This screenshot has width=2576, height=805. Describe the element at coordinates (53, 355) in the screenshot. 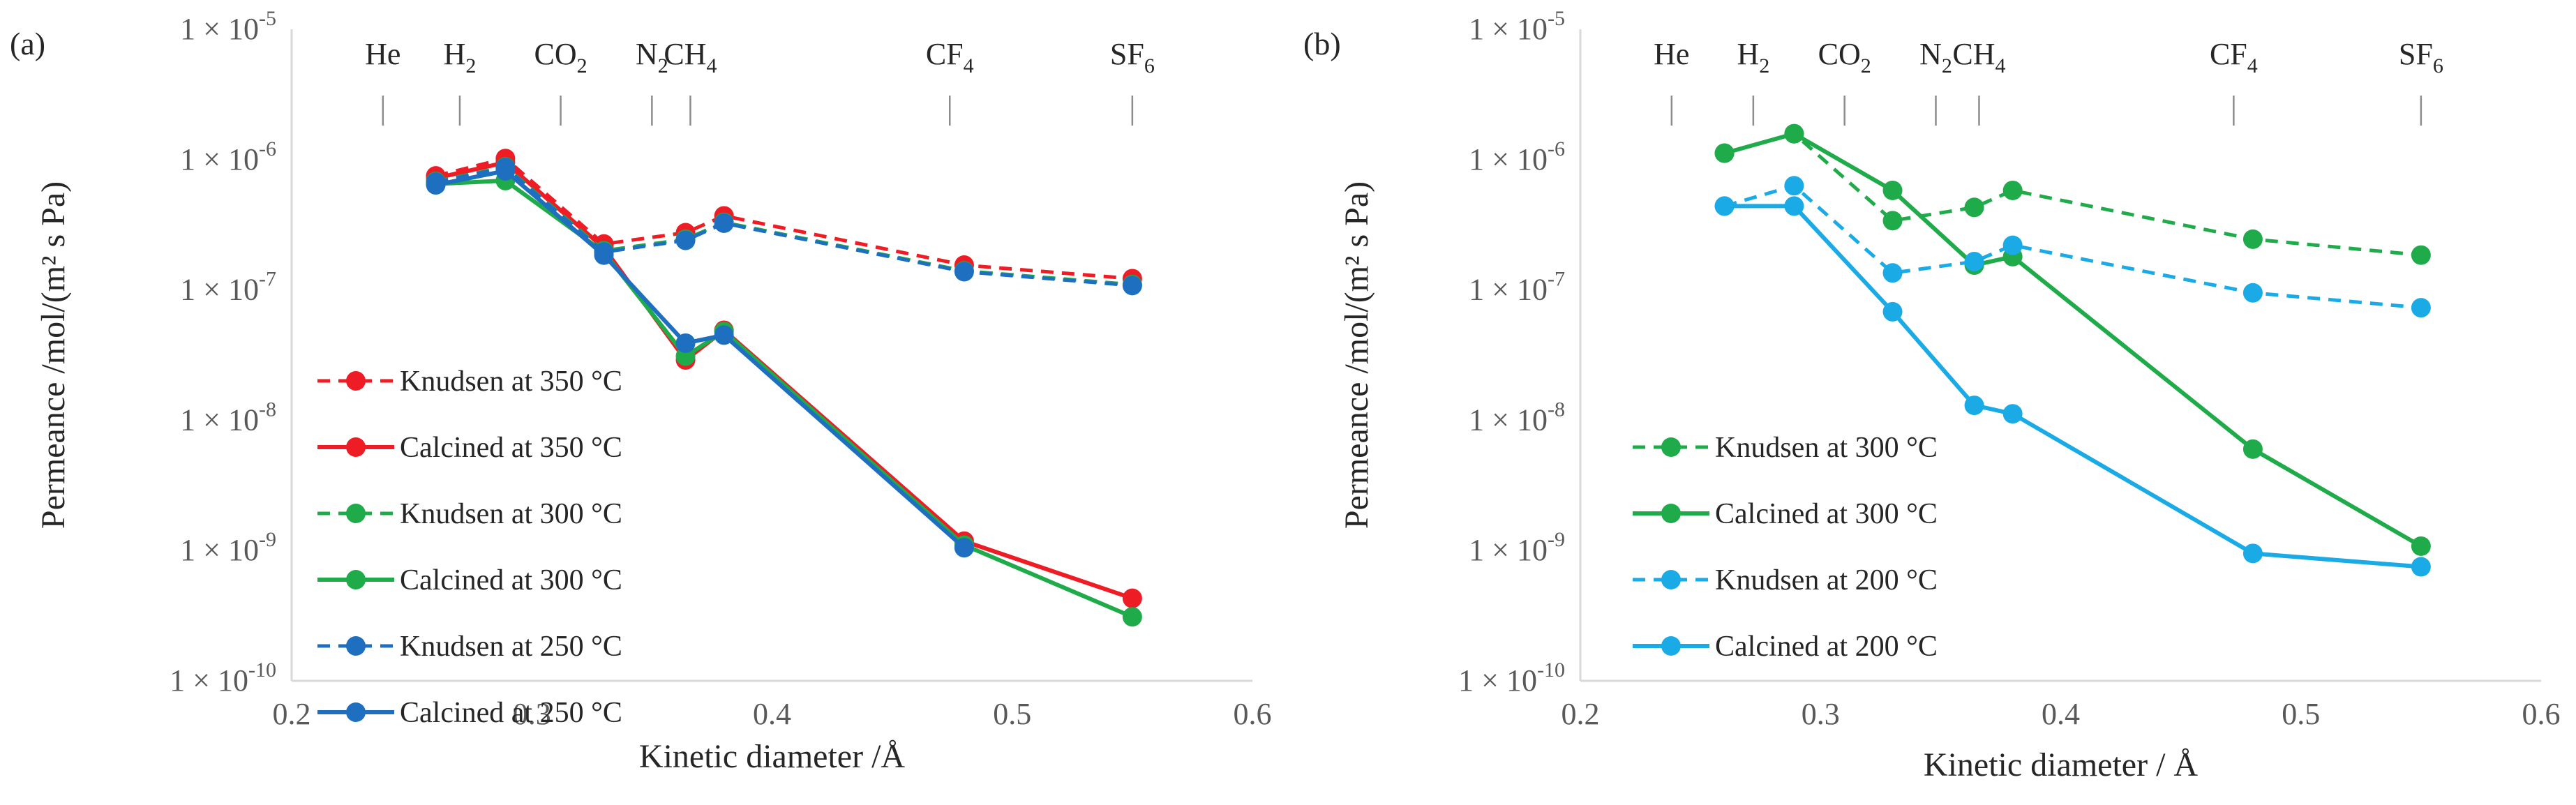

I see `y-axis-label: Permeance /mol/(m² s Pa)` at that location.